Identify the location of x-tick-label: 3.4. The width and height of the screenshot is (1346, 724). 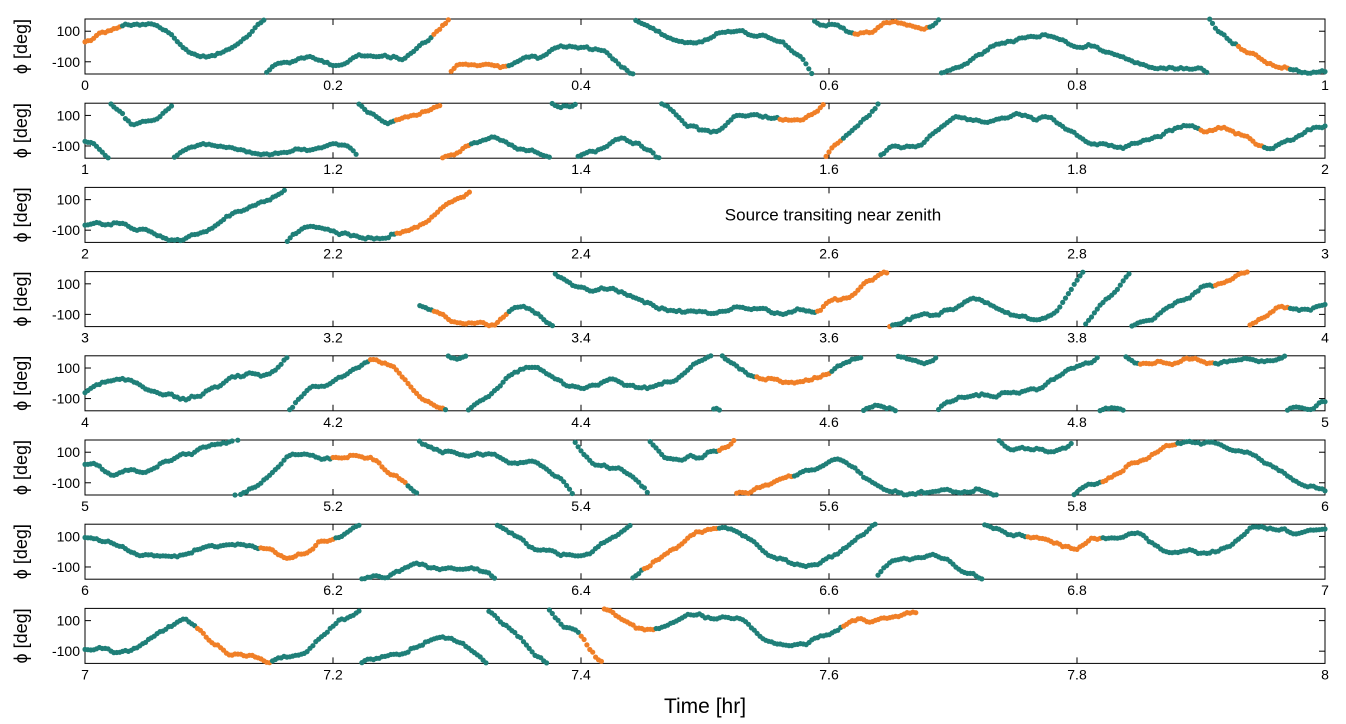
(581, 338).